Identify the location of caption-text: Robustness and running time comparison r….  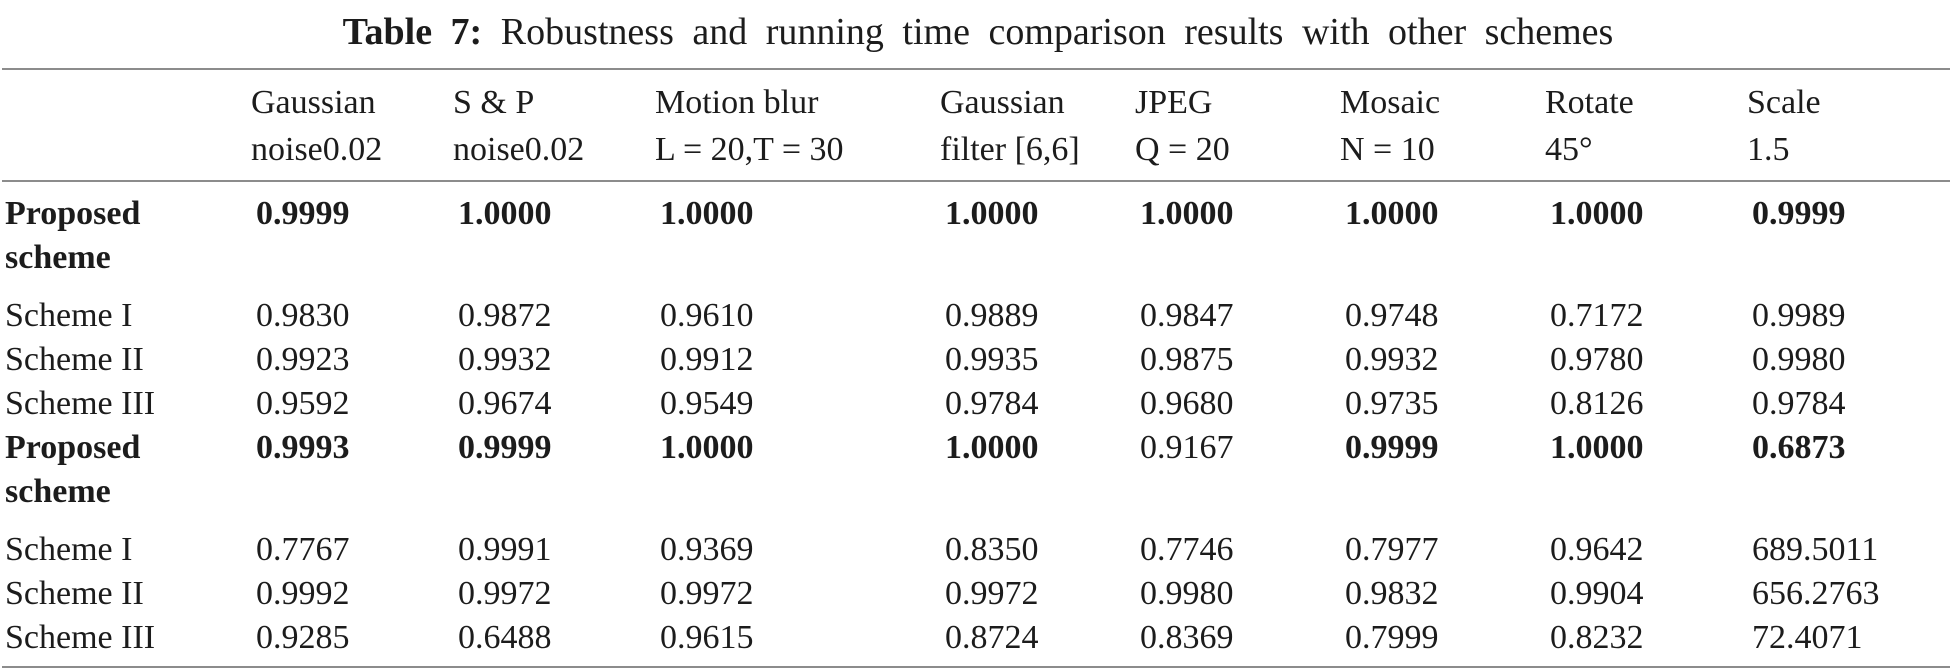
(1057, 32).